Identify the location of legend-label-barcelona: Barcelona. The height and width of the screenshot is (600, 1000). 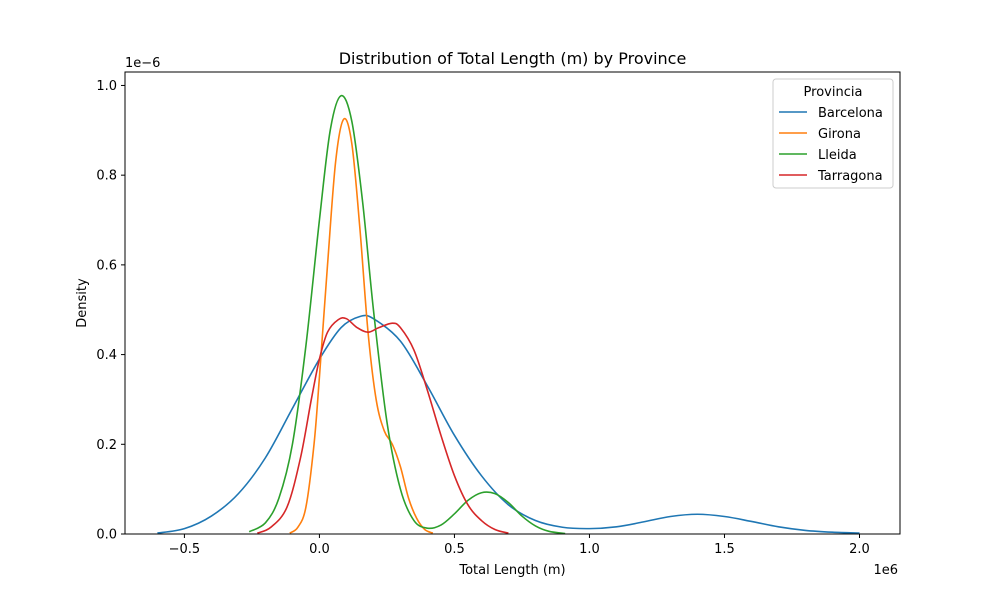
(850, 113).